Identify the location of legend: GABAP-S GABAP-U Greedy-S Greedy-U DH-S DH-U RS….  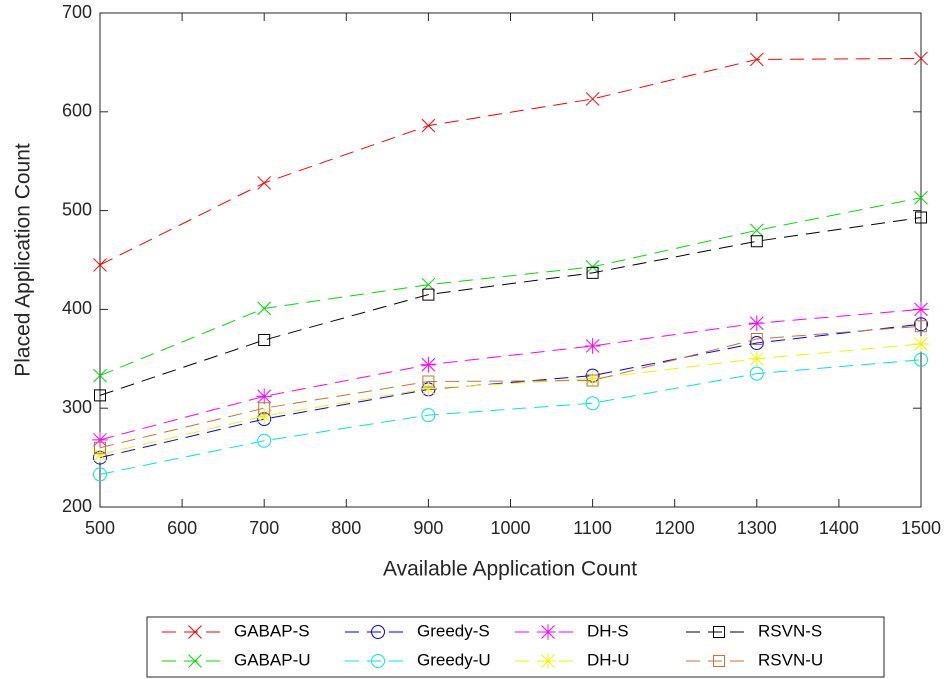
(515, 647).